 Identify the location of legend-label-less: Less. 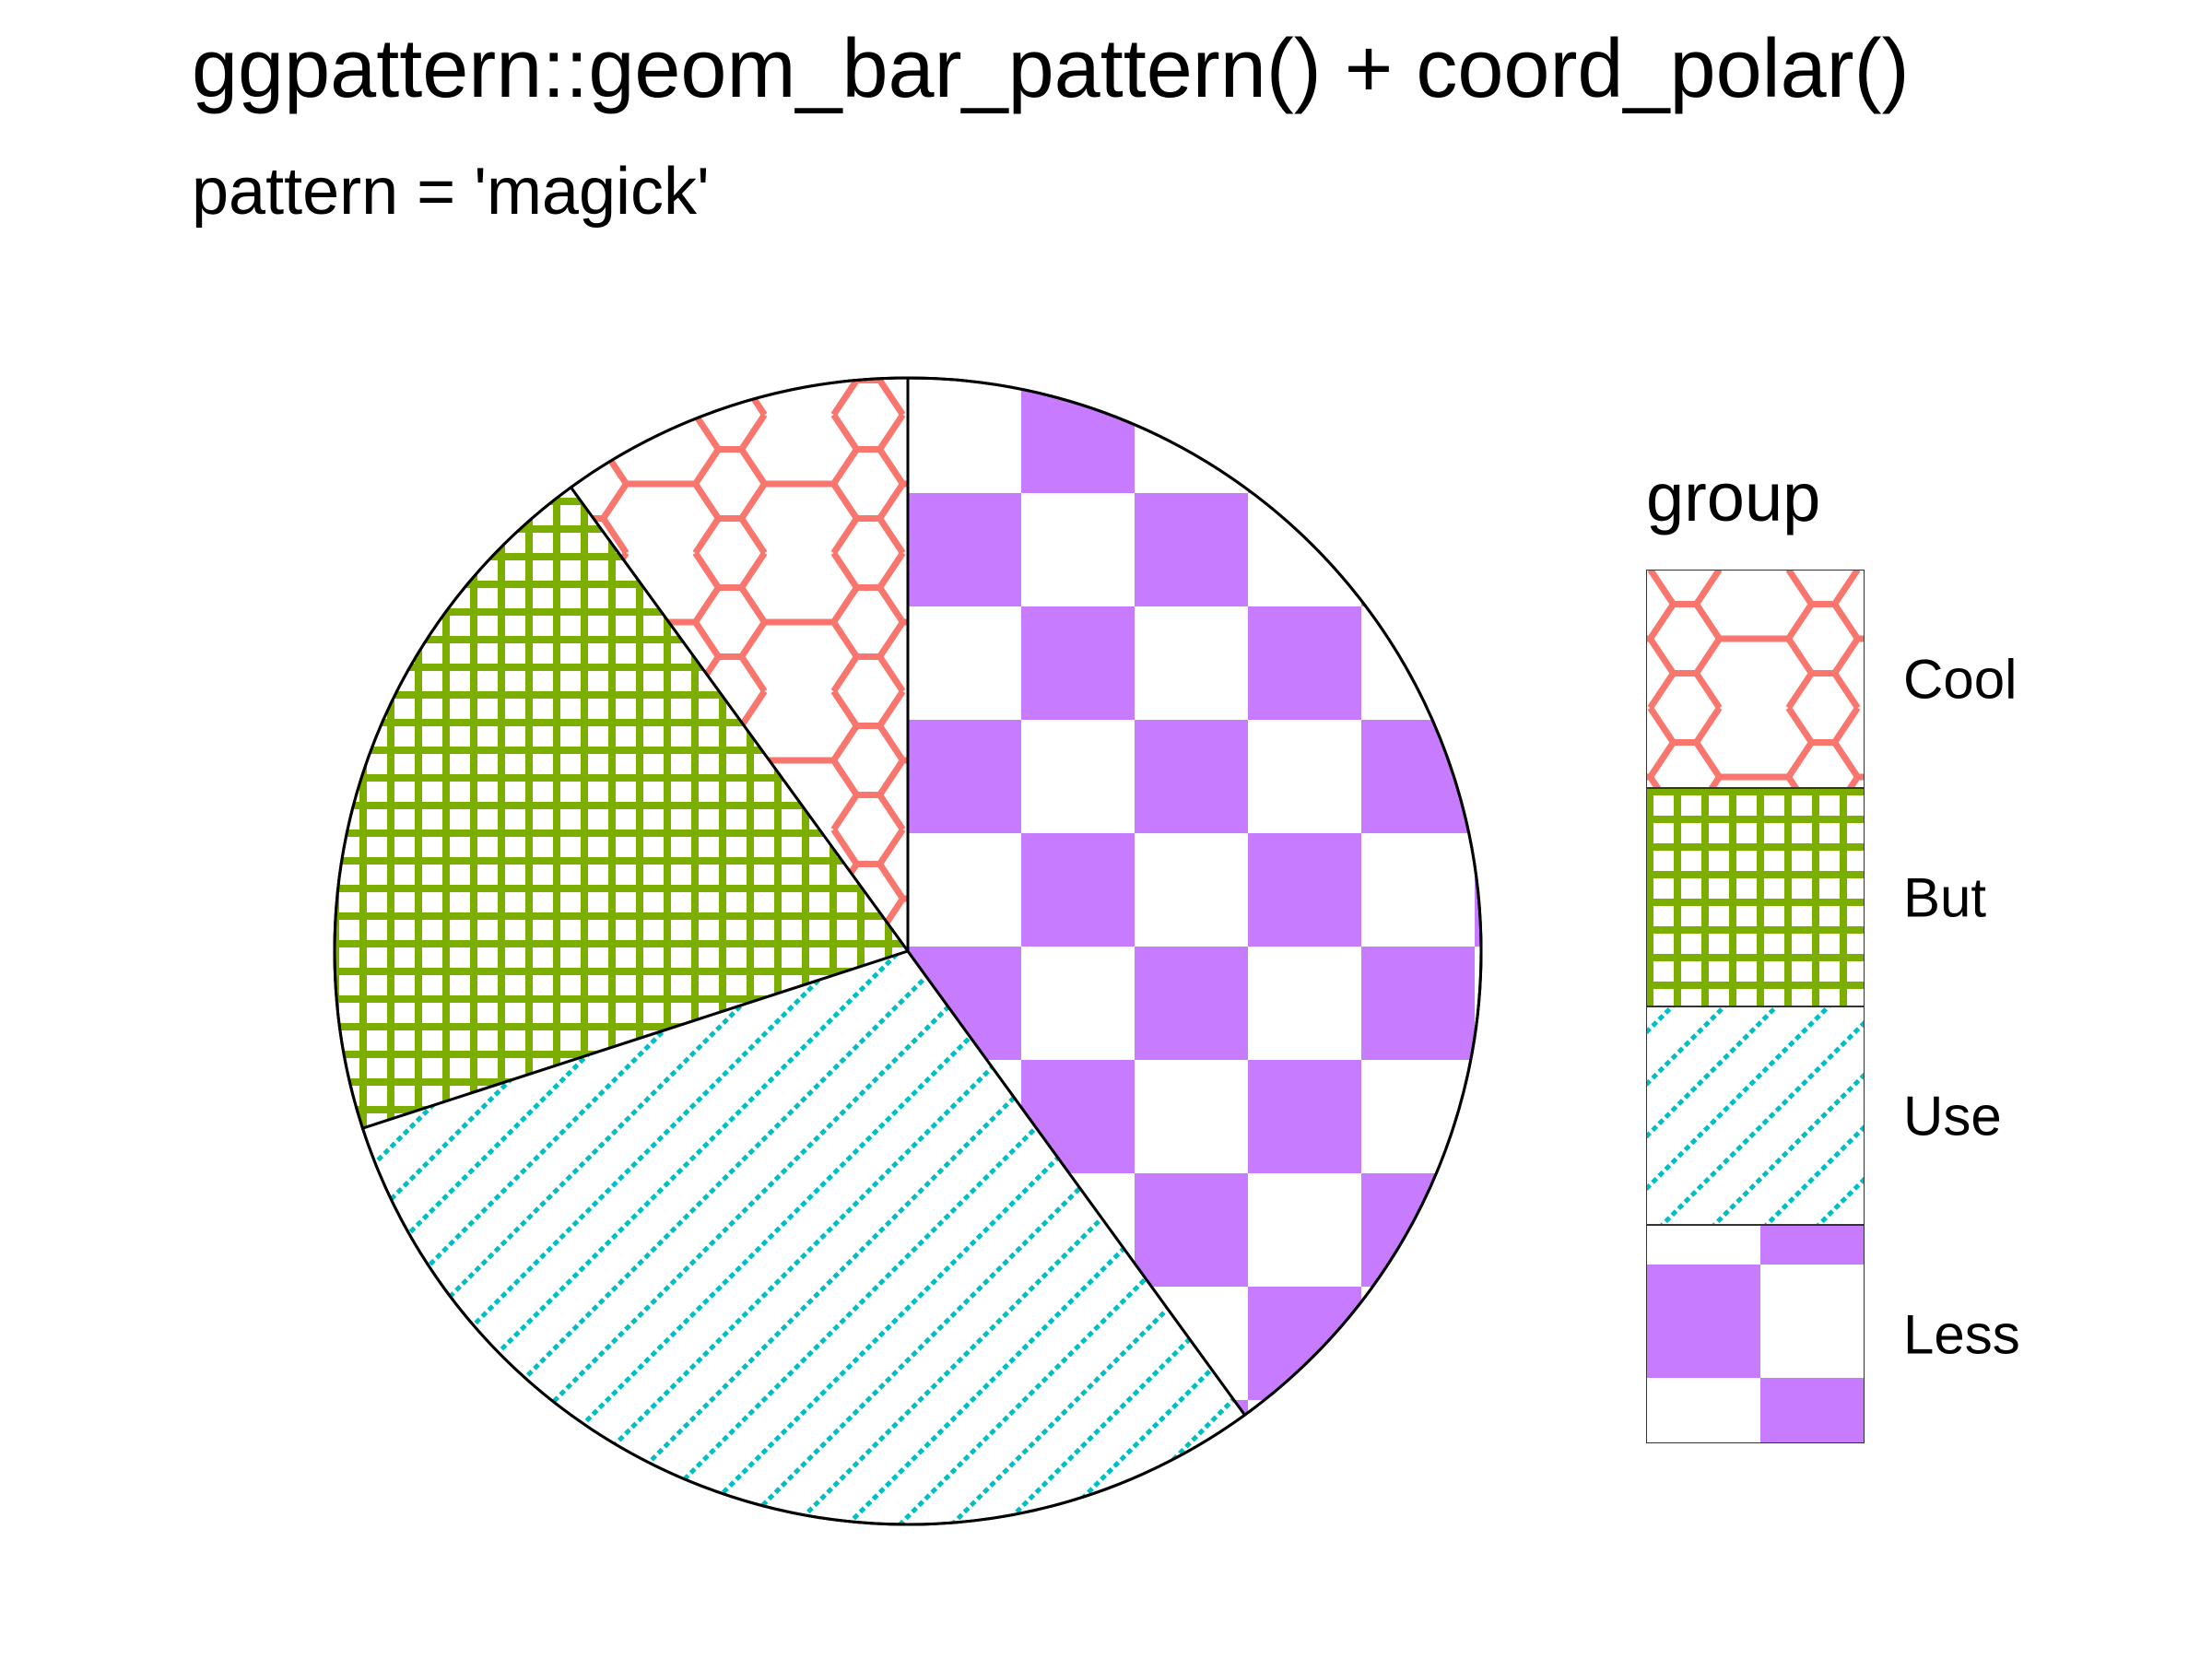
(1961, 1335).